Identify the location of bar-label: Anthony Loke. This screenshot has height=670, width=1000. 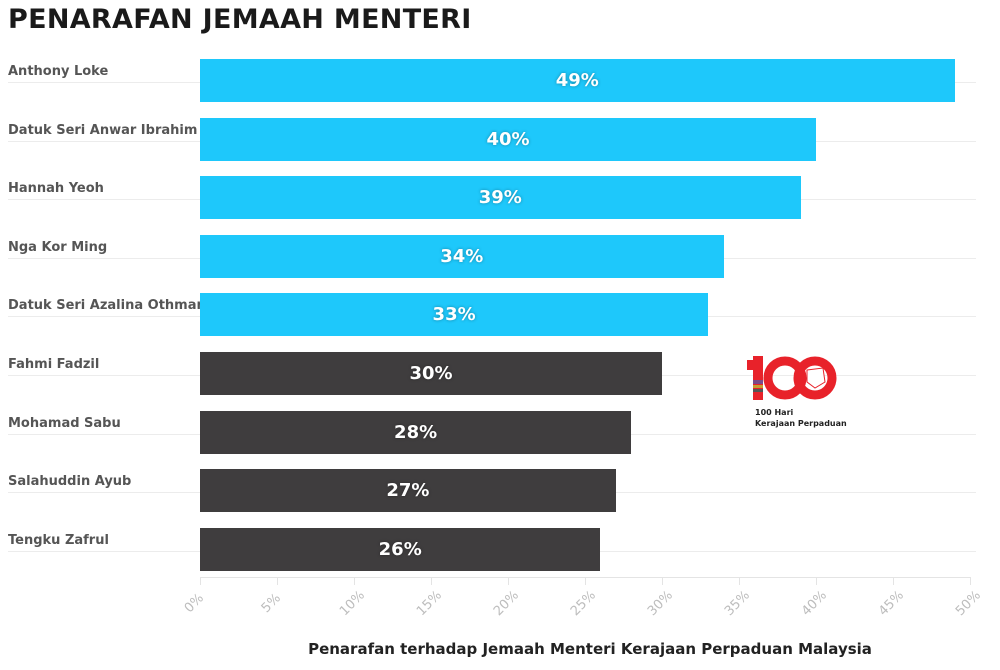
(58, 71).